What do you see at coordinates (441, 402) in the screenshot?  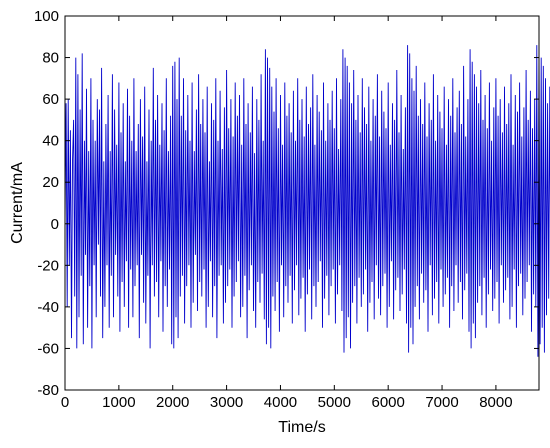 I see `x-tick-label: 7000` at bounding box center [441, 402].